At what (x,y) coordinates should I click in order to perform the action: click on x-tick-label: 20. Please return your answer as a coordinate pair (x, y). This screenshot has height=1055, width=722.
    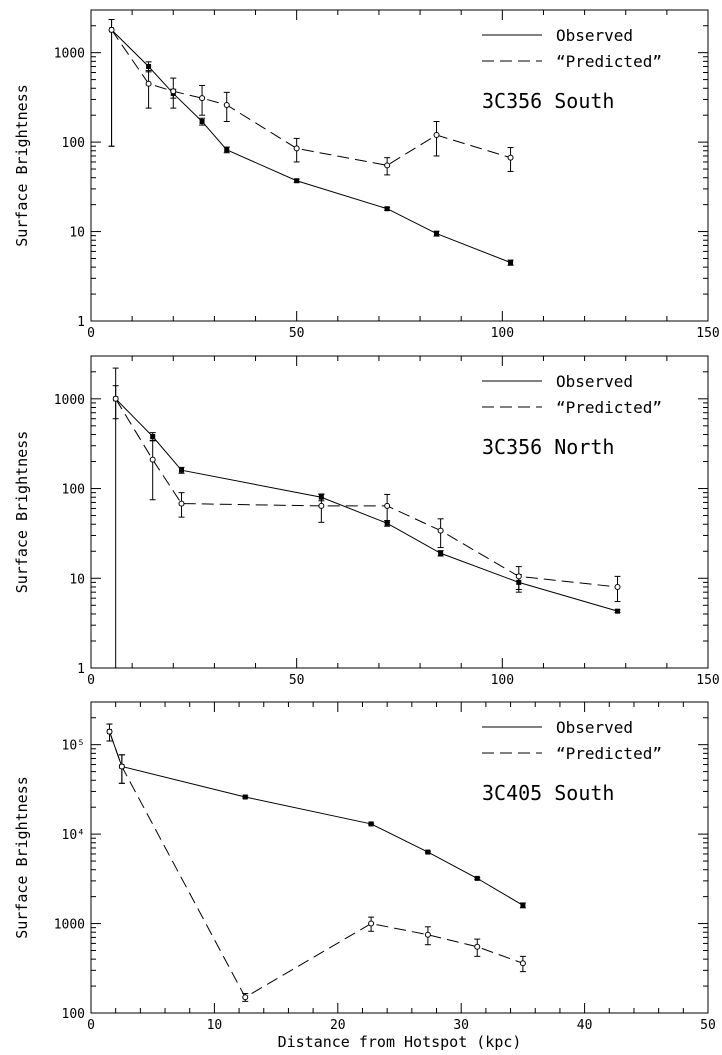
    Looking at the image, I should click on (338, 1025).